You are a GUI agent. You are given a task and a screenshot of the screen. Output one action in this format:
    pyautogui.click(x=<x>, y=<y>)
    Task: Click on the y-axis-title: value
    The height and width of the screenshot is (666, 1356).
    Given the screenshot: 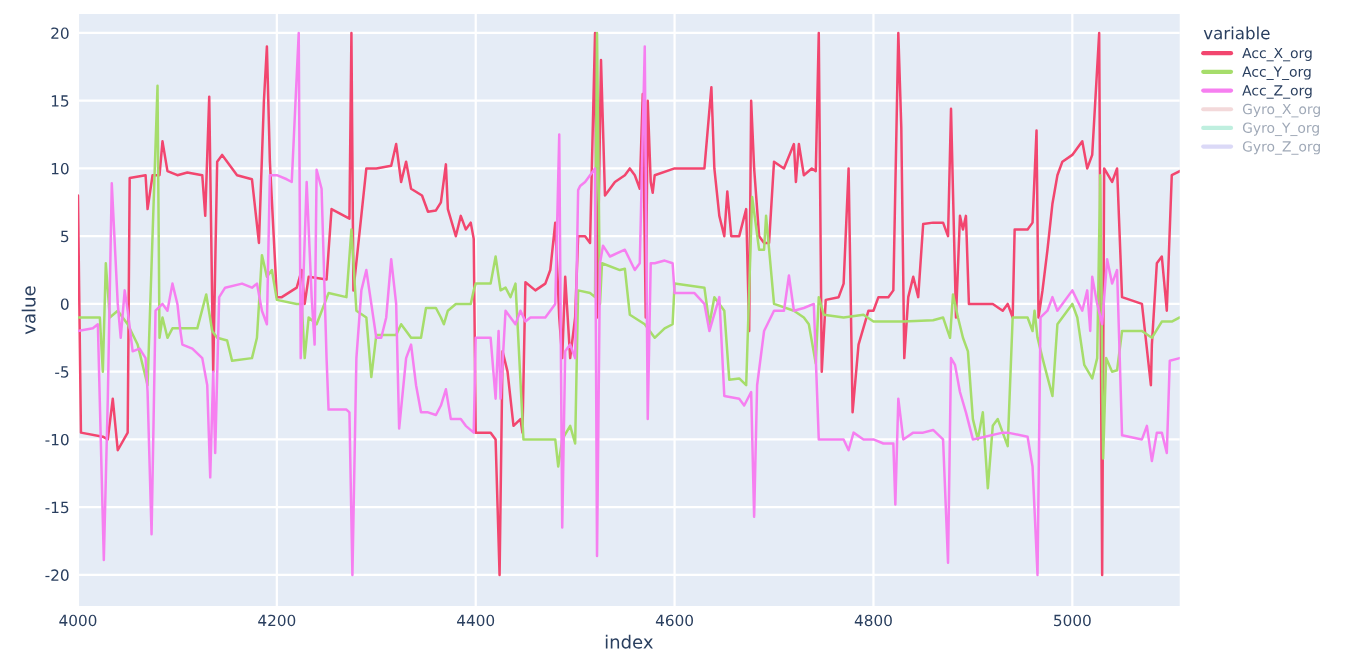 What is the action you would take?
    pyautogui.click(x=28, y=310)
    